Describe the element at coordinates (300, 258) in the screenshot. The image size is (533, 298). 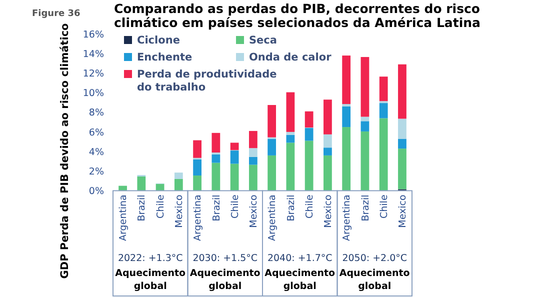
I see `text: 2040: +1.7°C` at that location.